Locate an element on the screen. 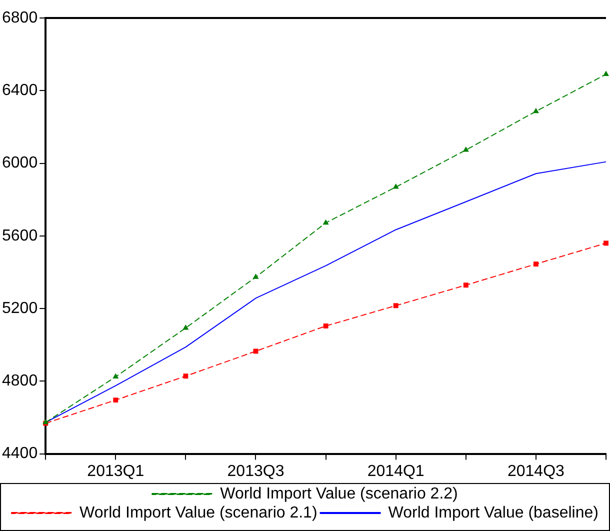 The height and width of the screenshot is (531, 610). legend-label: World Import Value (baseline) is located at coordinates (493, 513).